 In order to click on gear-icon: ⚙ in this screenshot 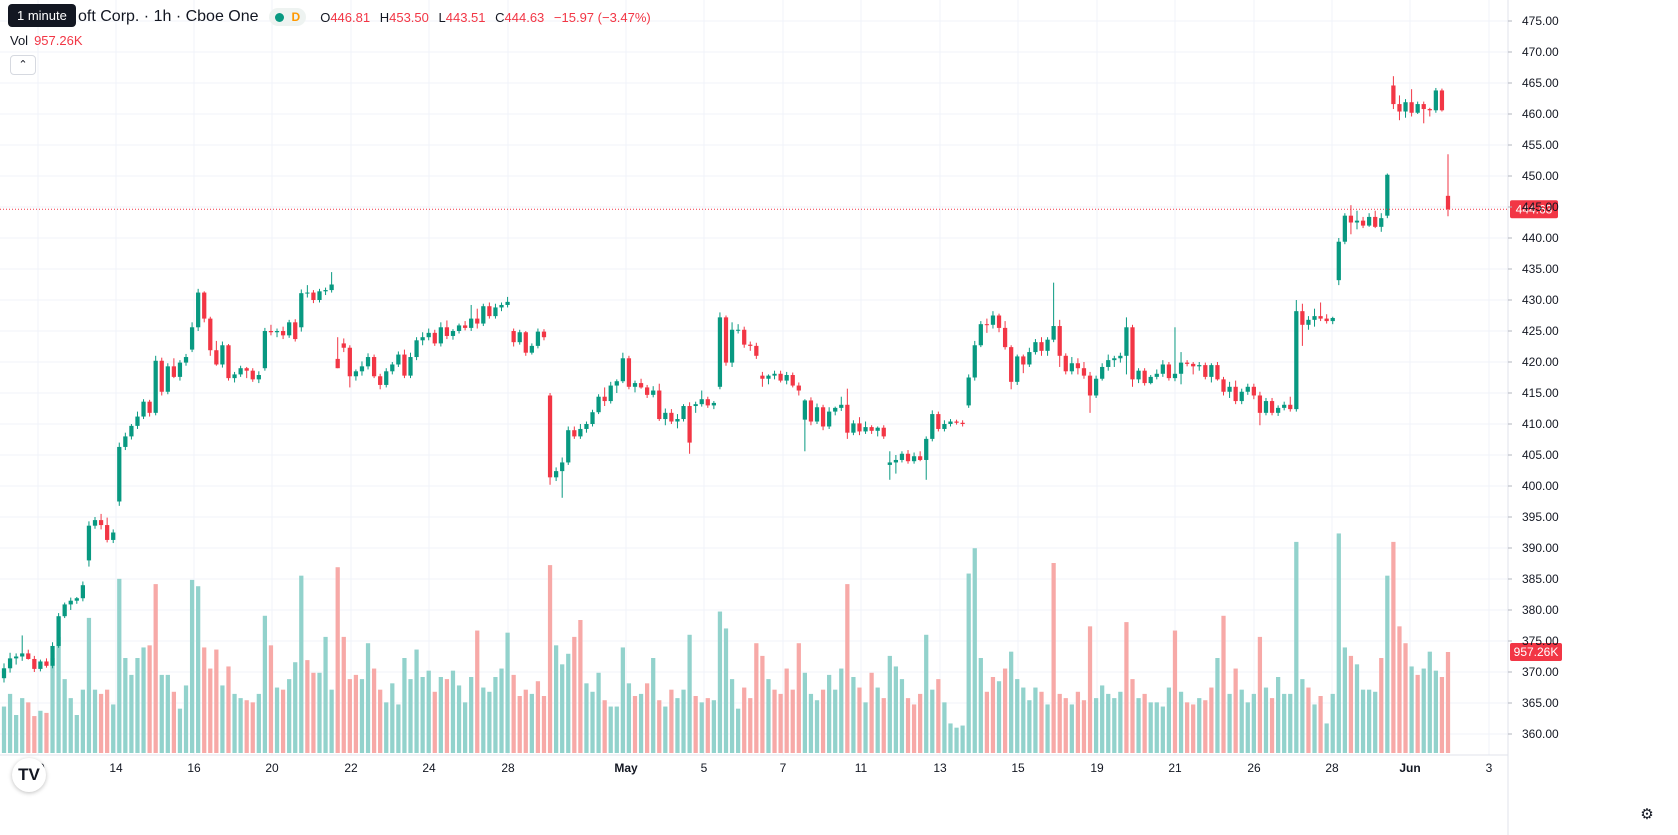, I will do `click(1647, 814)`.